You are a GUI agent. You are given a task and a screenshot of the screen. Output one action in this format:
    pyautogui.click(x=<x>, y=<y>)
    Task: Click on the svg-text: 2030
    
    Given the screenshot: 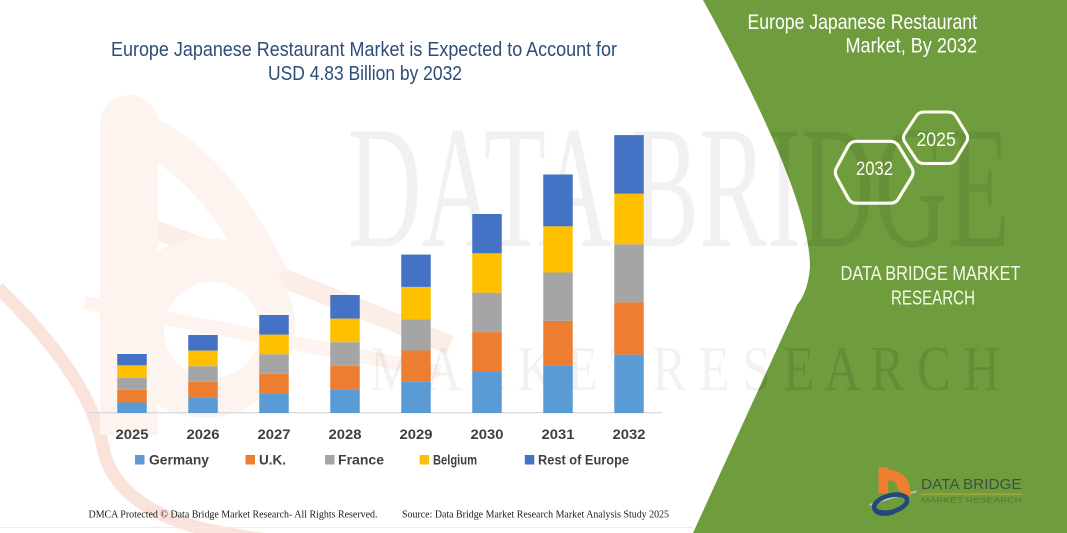 What is the action you would take?
    pyautogui.click(x=487, y=434)
    